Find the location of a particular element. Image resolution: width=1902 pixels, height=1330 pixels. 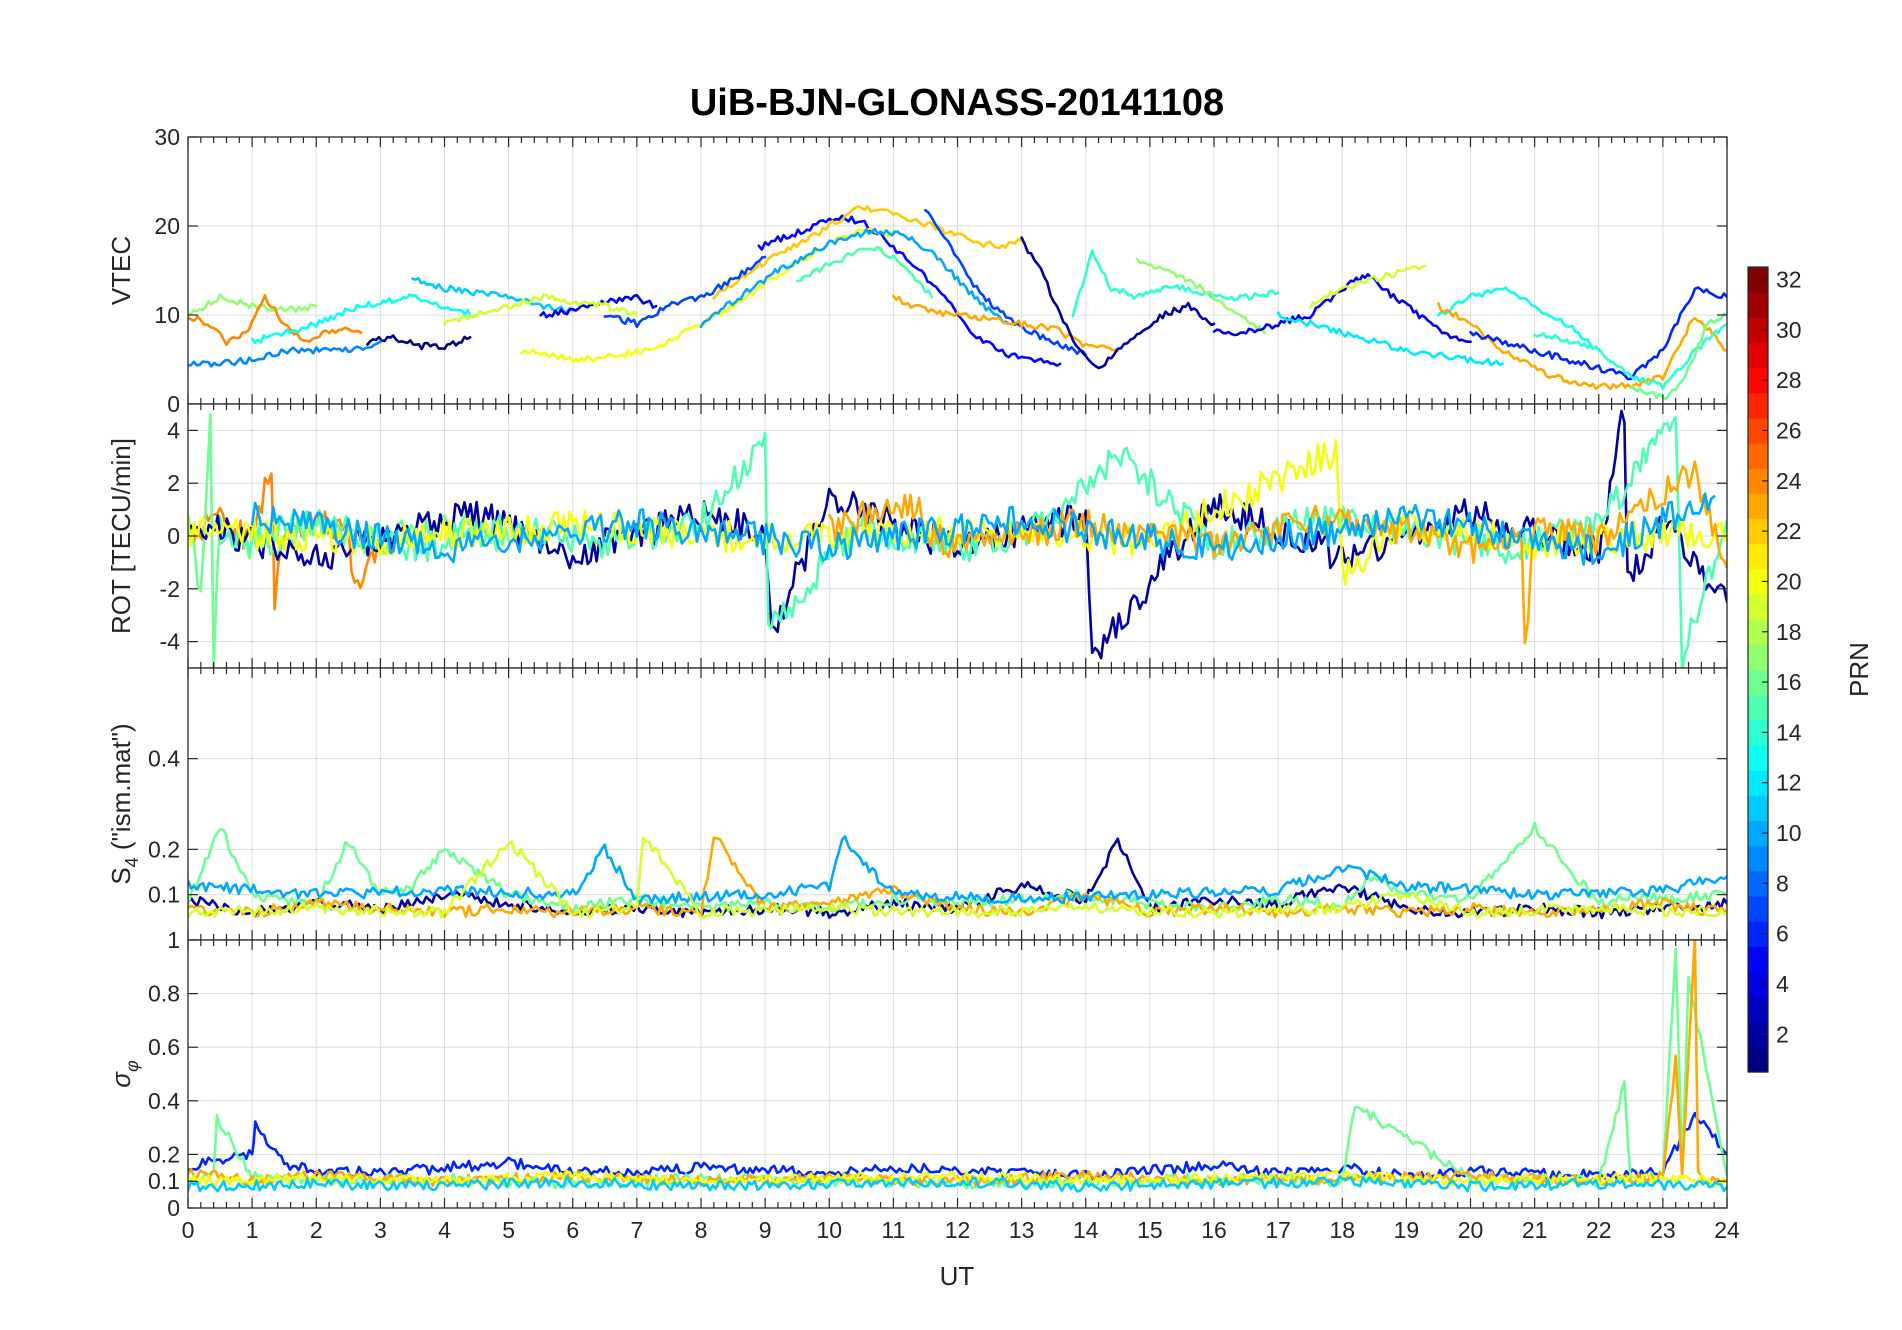

x-tick-label: 4 is located at coordinates (444, 1230).